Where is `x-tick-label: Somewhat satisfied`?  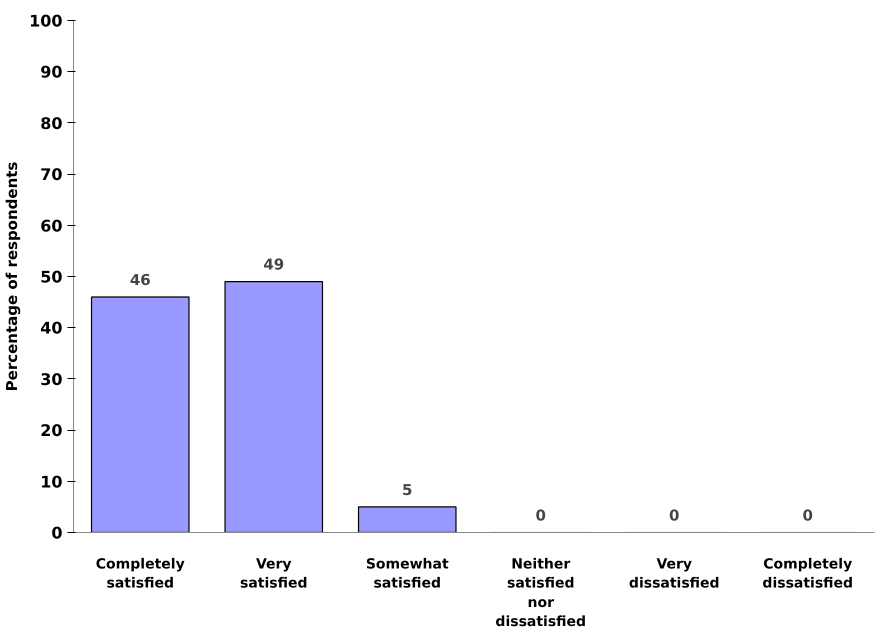
x-tick-label: Somewhat satisfied is located at coordinates (407, 574).